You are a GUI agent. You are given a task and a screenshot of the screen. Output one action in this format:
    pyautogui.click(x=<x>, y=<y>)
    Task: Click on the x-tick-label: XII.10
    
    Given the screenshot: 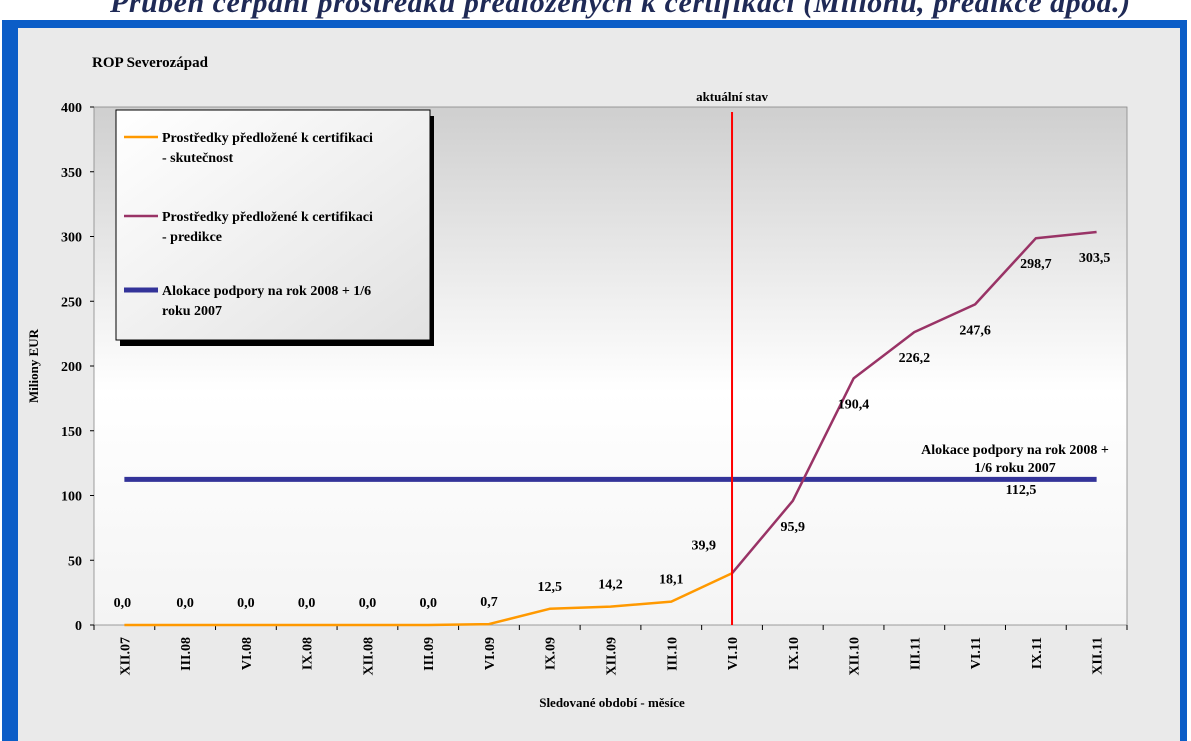 What is the action you would take?
    pyautogui.click(x=855, y=656)
    